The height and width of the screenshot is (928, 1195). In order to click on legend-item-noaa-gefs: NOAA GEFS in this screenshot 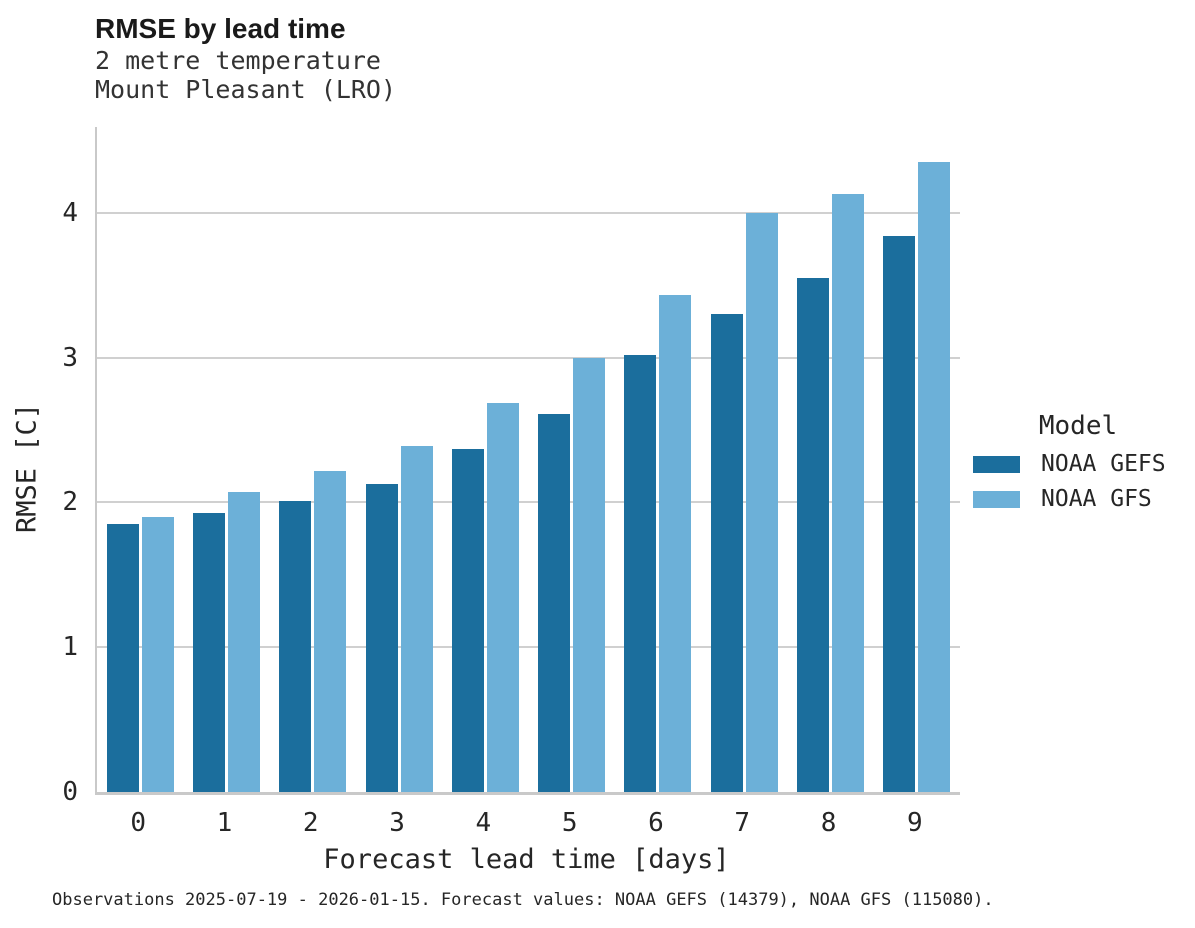, I will do `click(1078, 464)`.